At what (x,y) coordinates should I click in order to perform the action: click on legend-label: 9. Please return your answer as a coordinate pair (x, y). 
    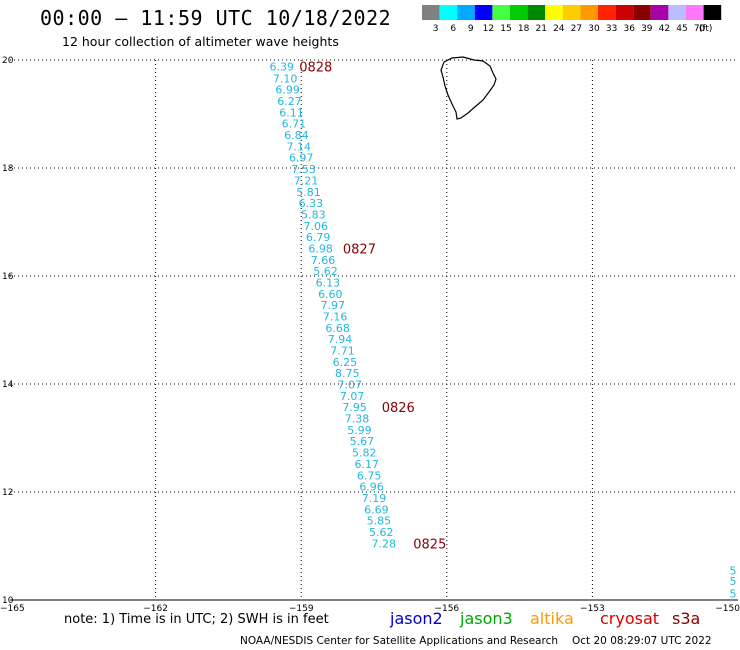
    Looking at the image, I should click on (471, 29).